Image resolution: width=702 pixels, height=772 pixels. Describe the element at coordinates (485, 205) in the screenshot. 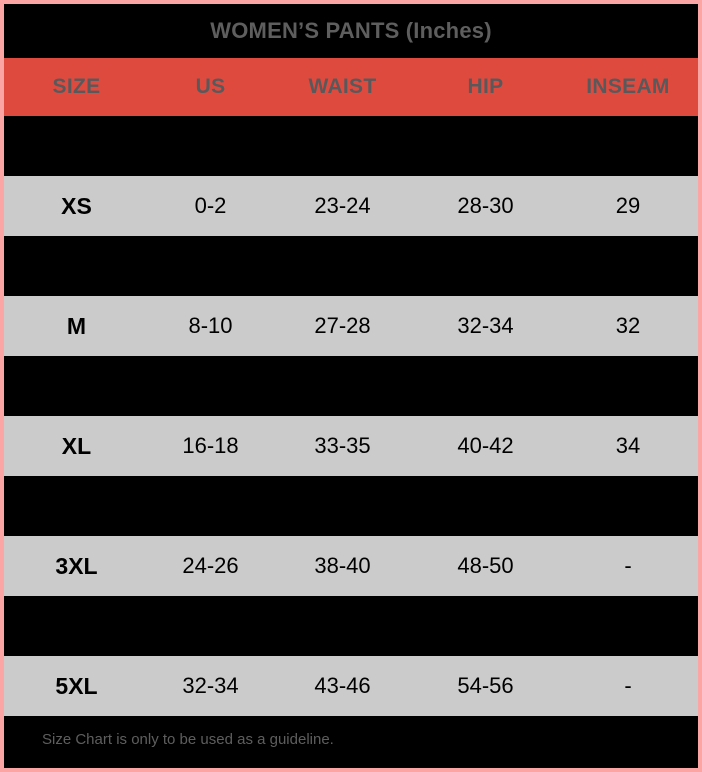

I see `cell-hip: 28-30` at that location.